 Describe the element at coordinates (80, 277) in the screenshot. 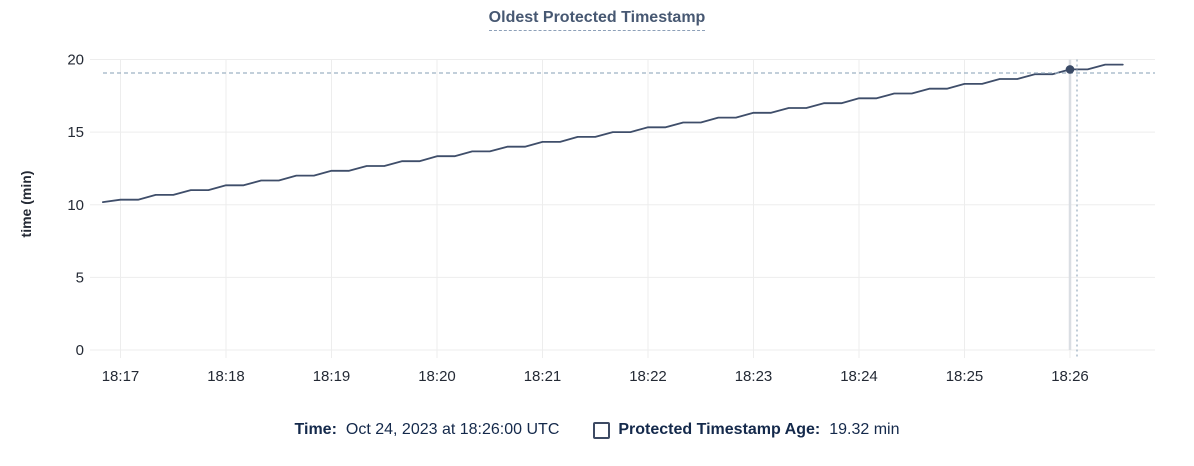

I see `y-tick-label: 5` at that location.